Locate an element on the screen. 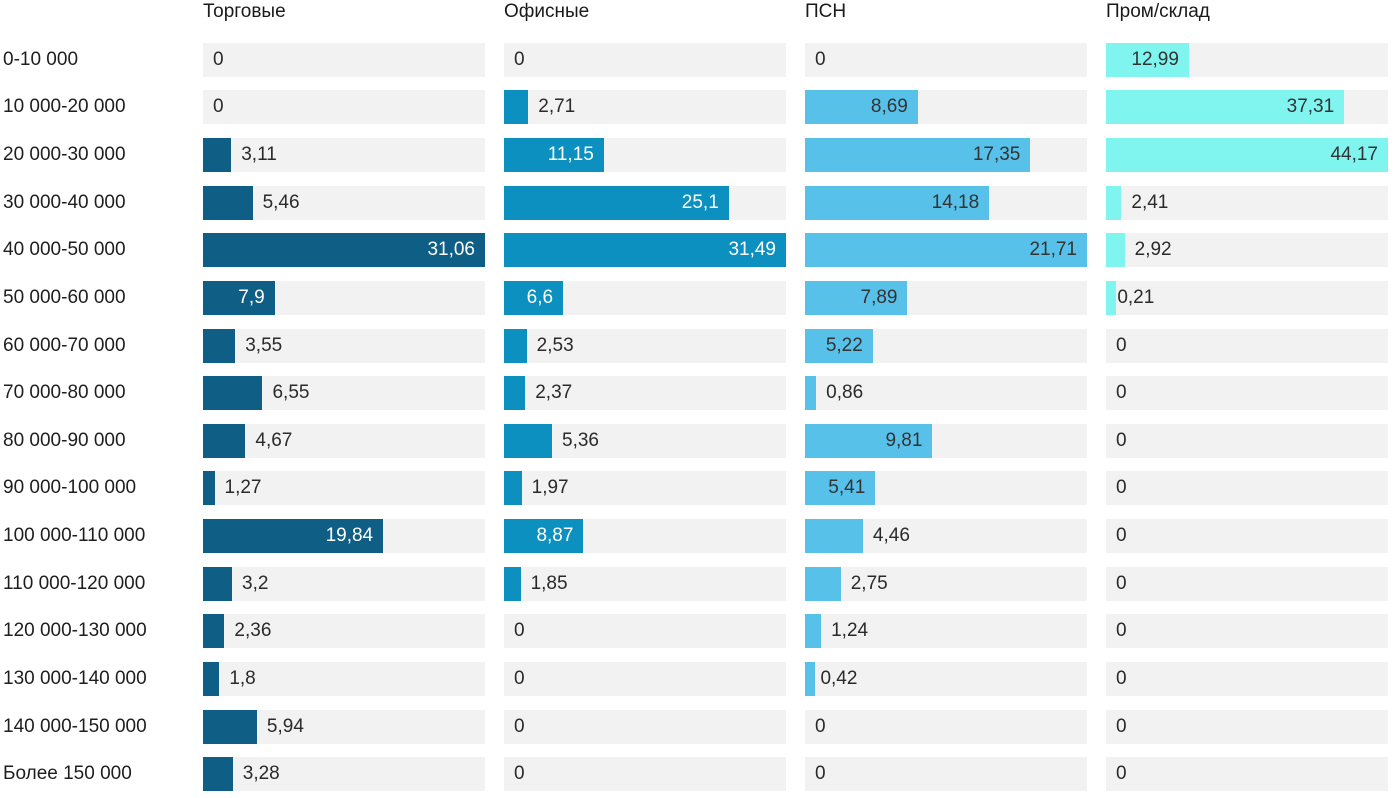  bar-cell: 1,27 is located at coordinates (344, 489).